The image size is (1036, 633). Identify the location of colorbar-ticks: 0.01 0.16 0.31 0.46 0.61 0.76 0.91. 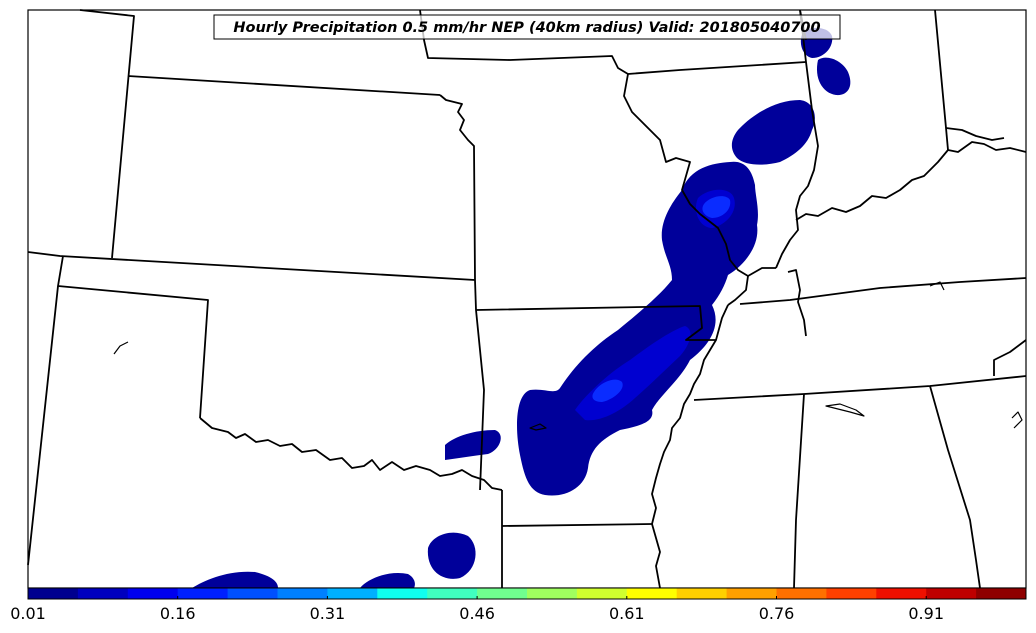
(477, 609).